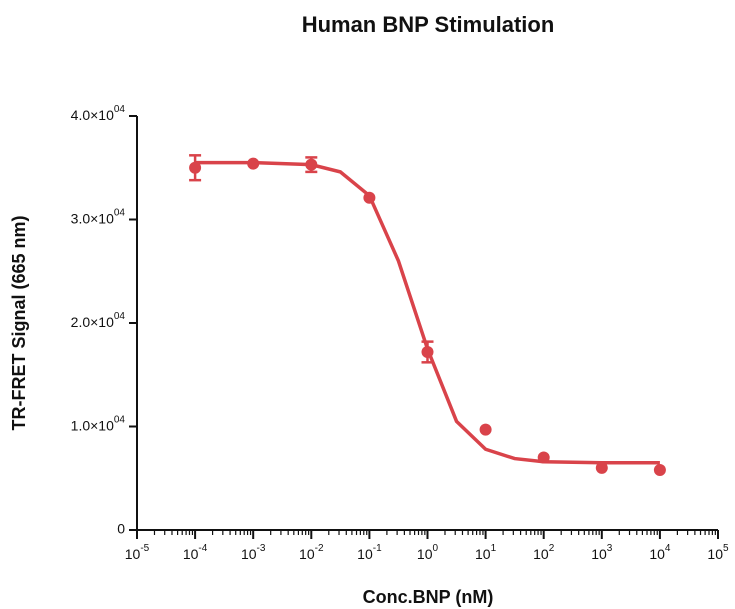  I want to click on x-tick-label: 10², so click(544, 552).